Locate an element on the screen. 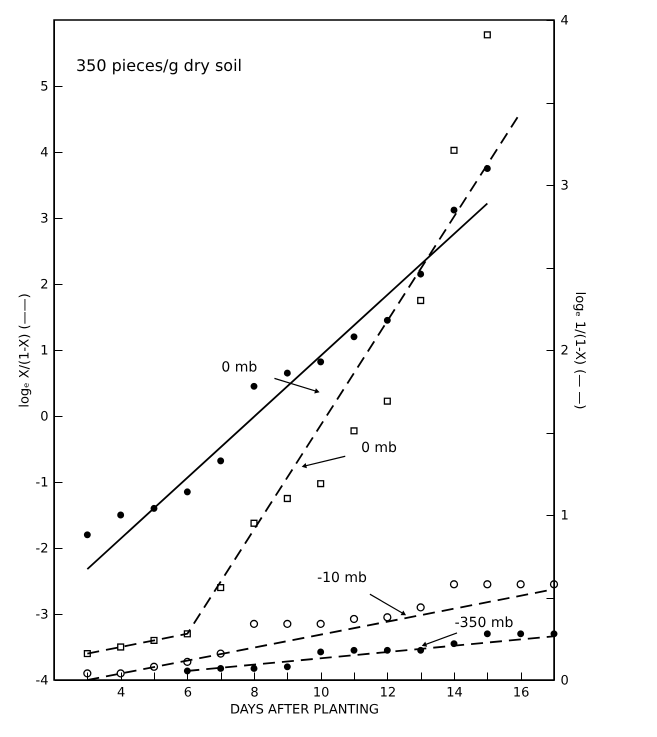  x-tick-label: 14 is located at coordinates (454, 693).